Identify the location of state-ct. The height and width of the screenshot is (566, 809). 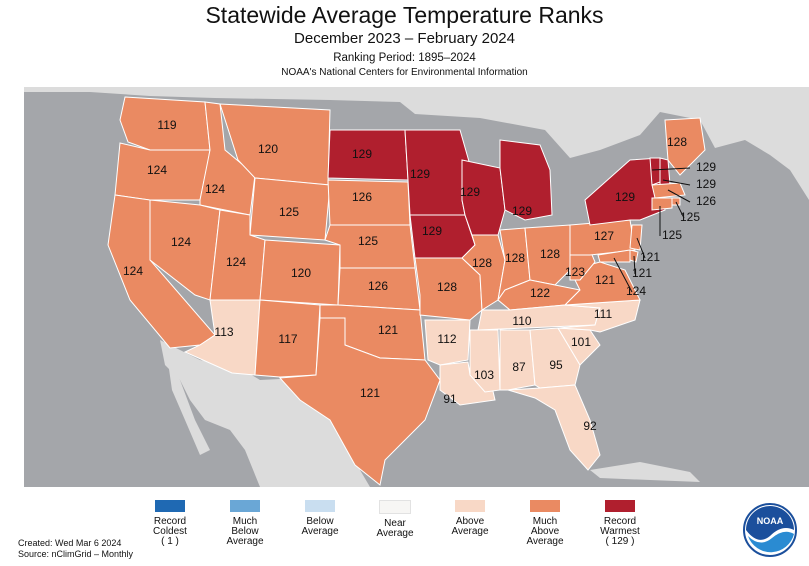
(662, 204).